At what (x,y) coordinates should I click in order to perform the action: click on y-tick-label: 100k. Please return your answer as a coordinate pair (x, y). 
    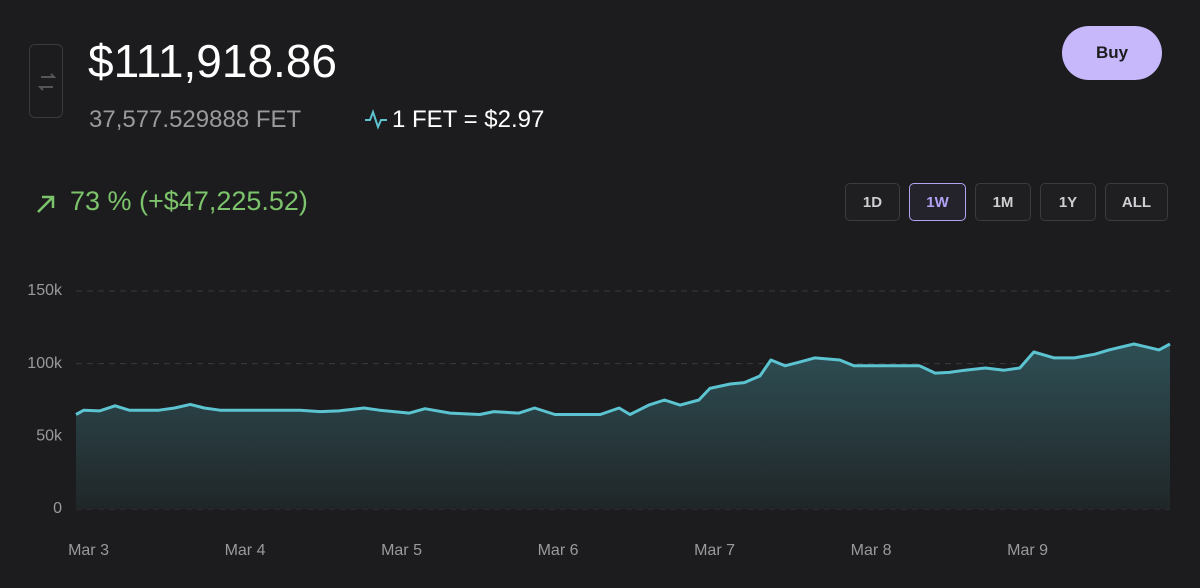
    Looking at the image, I should click on (45, 363).